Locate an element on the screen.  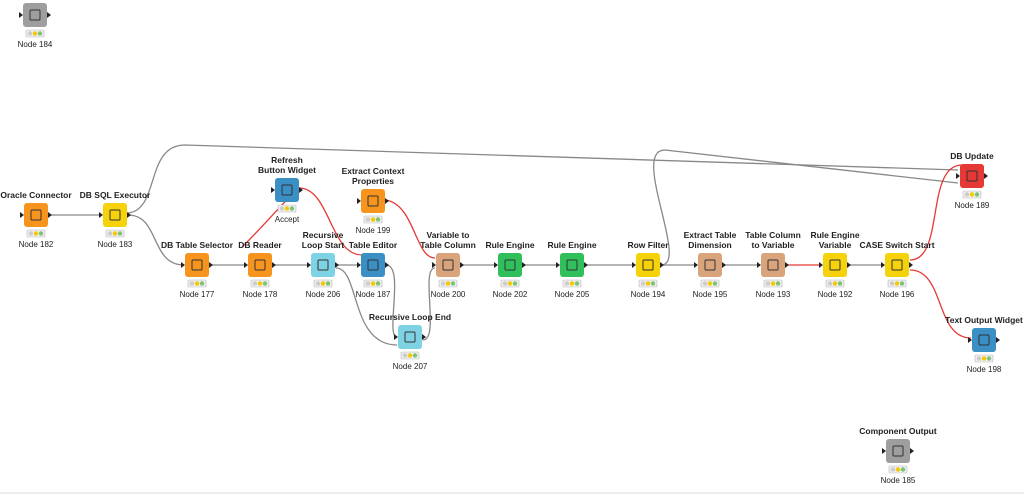
node-label: Node 195 is located at coordinates (710, 294).